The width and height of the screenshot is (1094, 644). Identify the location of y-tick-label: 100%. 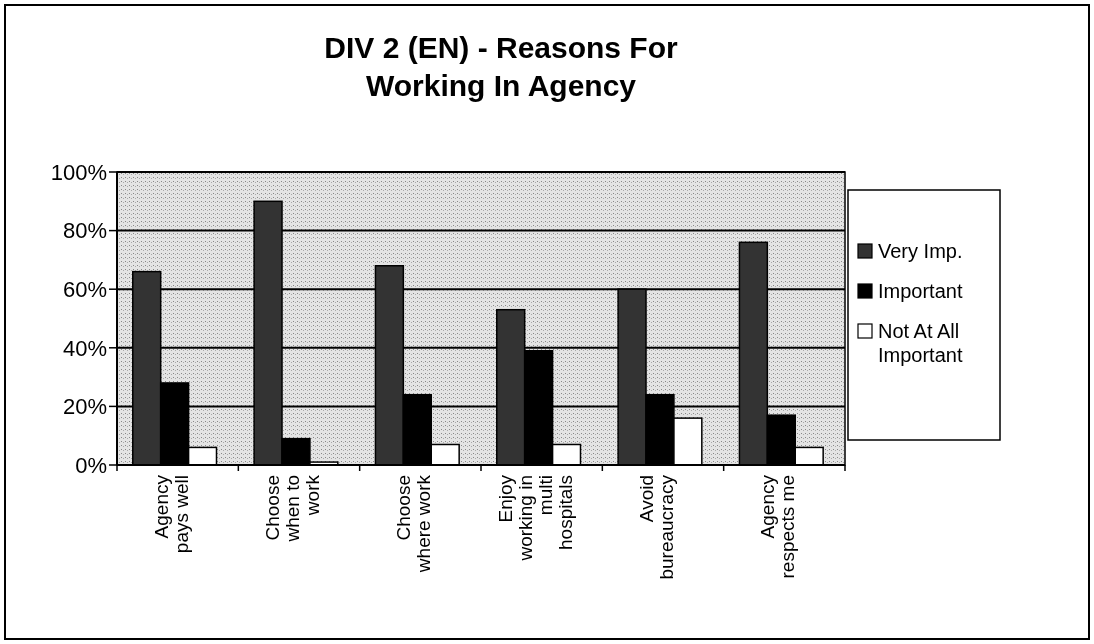
(78, 172).